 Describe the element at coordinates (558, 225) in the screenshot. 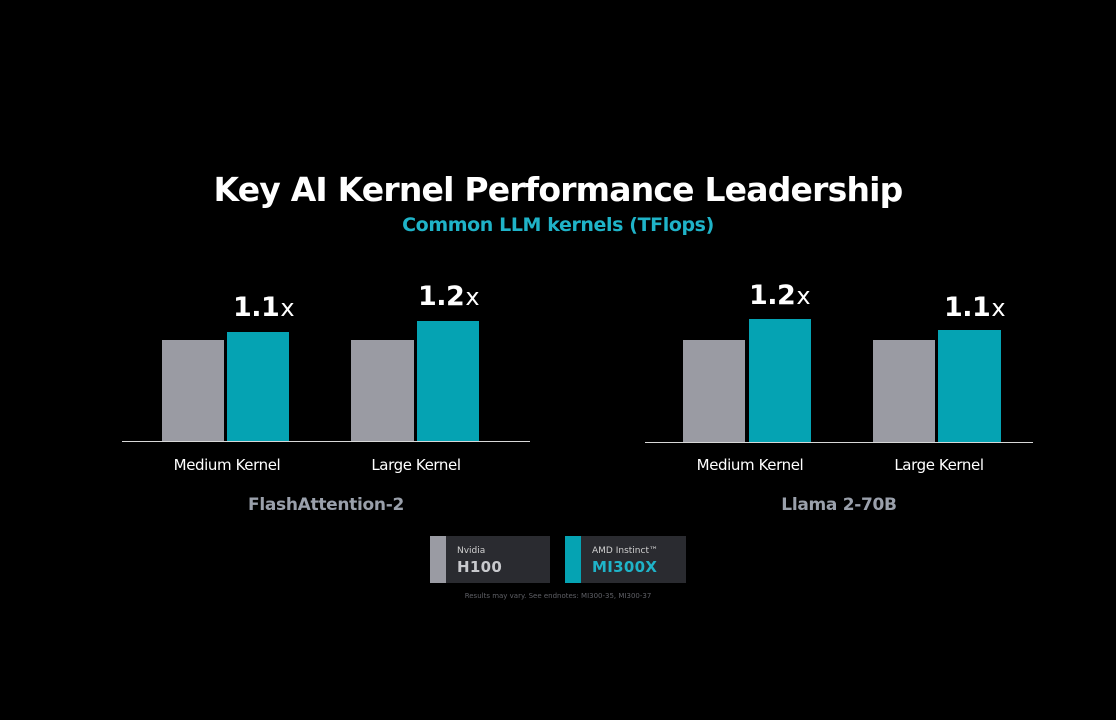

I see `page-subtitle: Common LLM kernels (TFlops)` at that location.